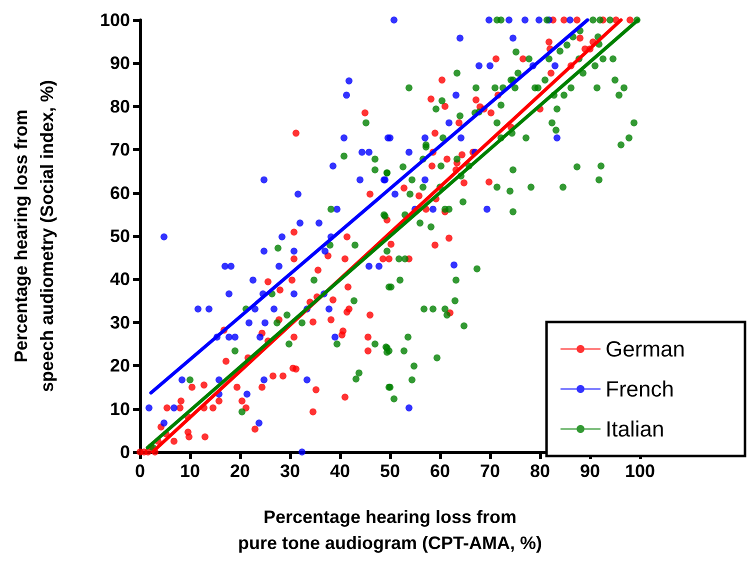  What do you see at coordinates (290, 471) in the screenshot?
I see `x-tick-label: 30` at bounding box center [290, 471].